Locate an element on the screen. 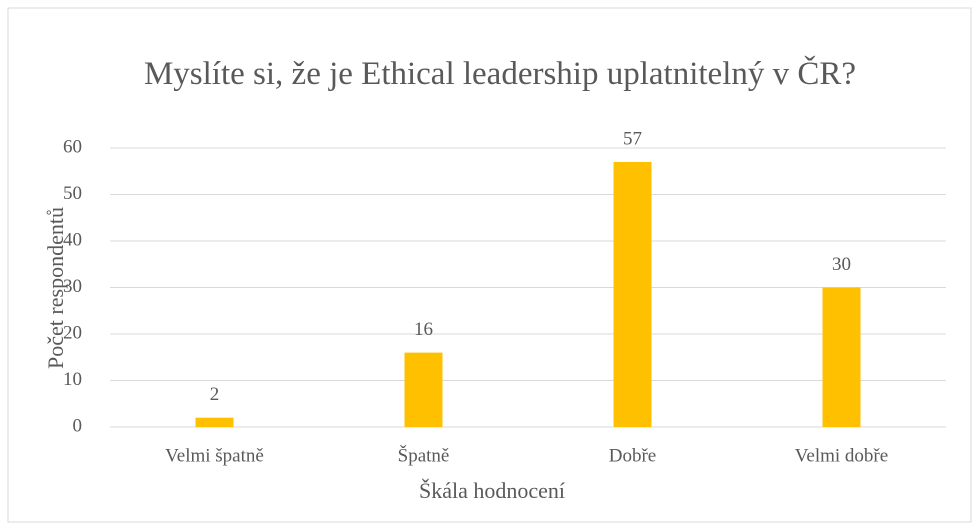  y-tick-label: 40 is located at coordinates (72, 239).